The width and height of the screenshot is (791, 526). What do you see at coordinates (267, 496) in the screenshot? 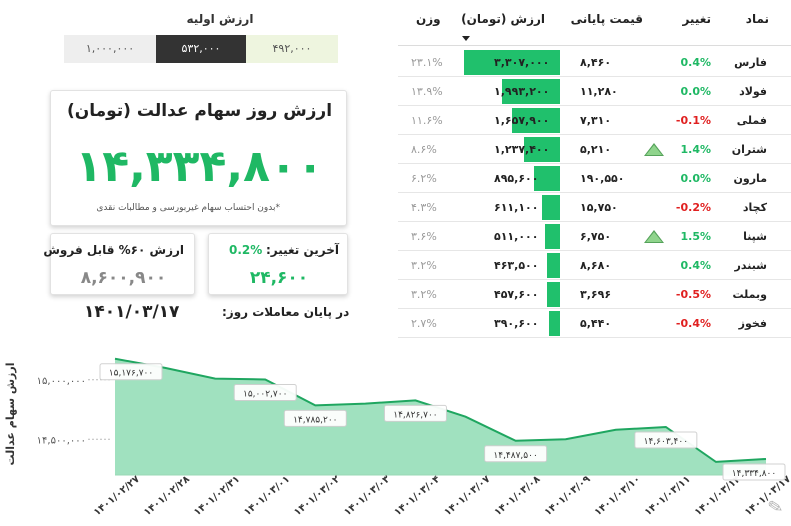
I see `x-tick-label: ۱۴۰۱/۰۳/۰۱` at bounding box center [267, 496].